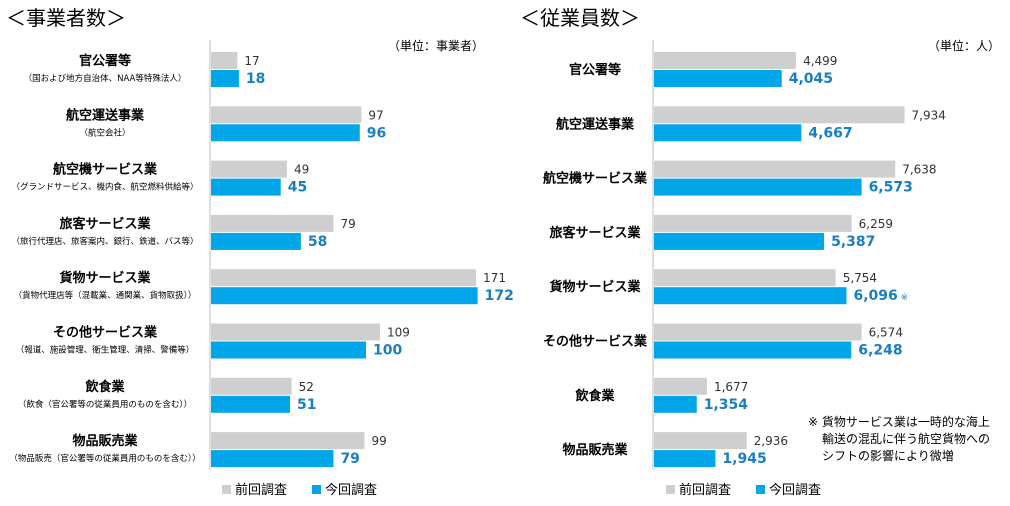 Image resolution: width=1010 pixels, height=506 pixels. Describe the element at coordinates (905, 298) in the screenshot. I see `value-footnote-mark: ※` at that location.